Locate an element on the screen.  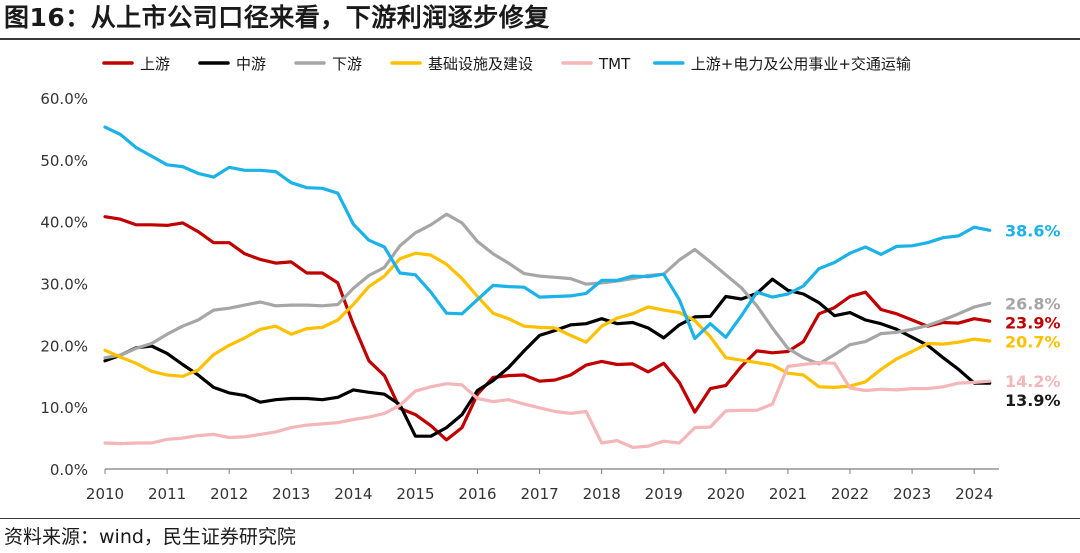
source-divider is located at coordinates (540, 518).